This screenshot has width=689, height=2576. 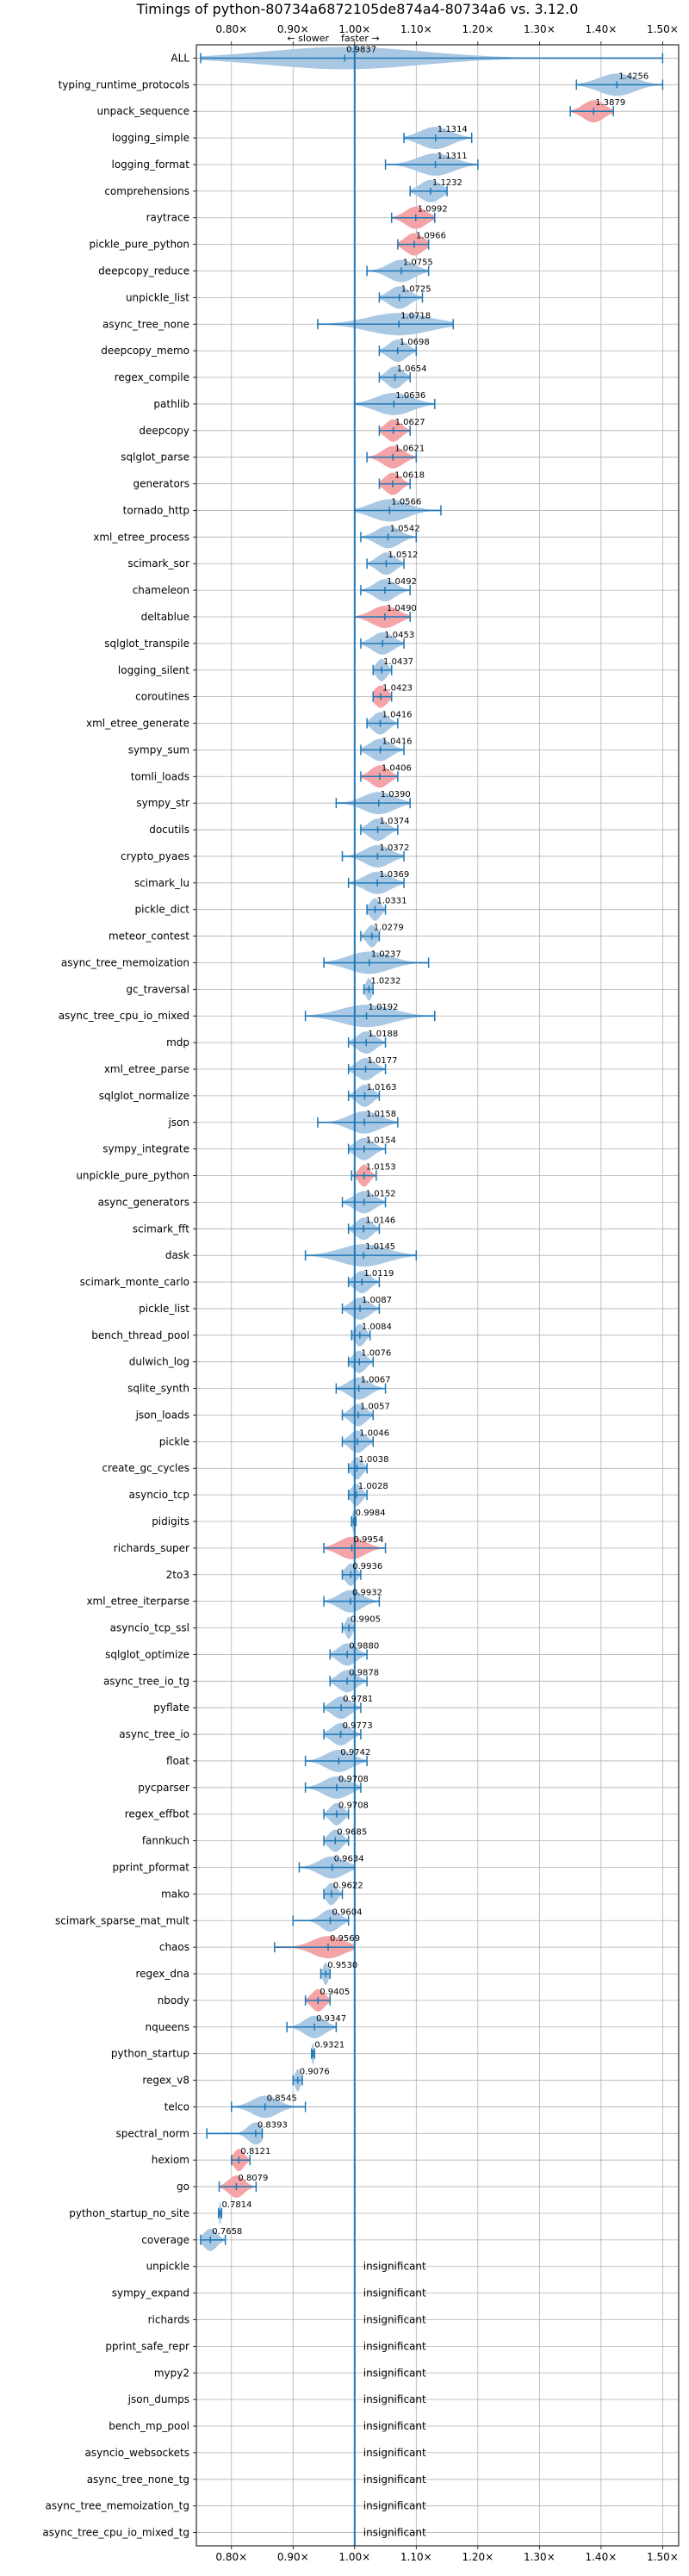 I want to click on value-label: 1.0423, so click(x=397, y=689).